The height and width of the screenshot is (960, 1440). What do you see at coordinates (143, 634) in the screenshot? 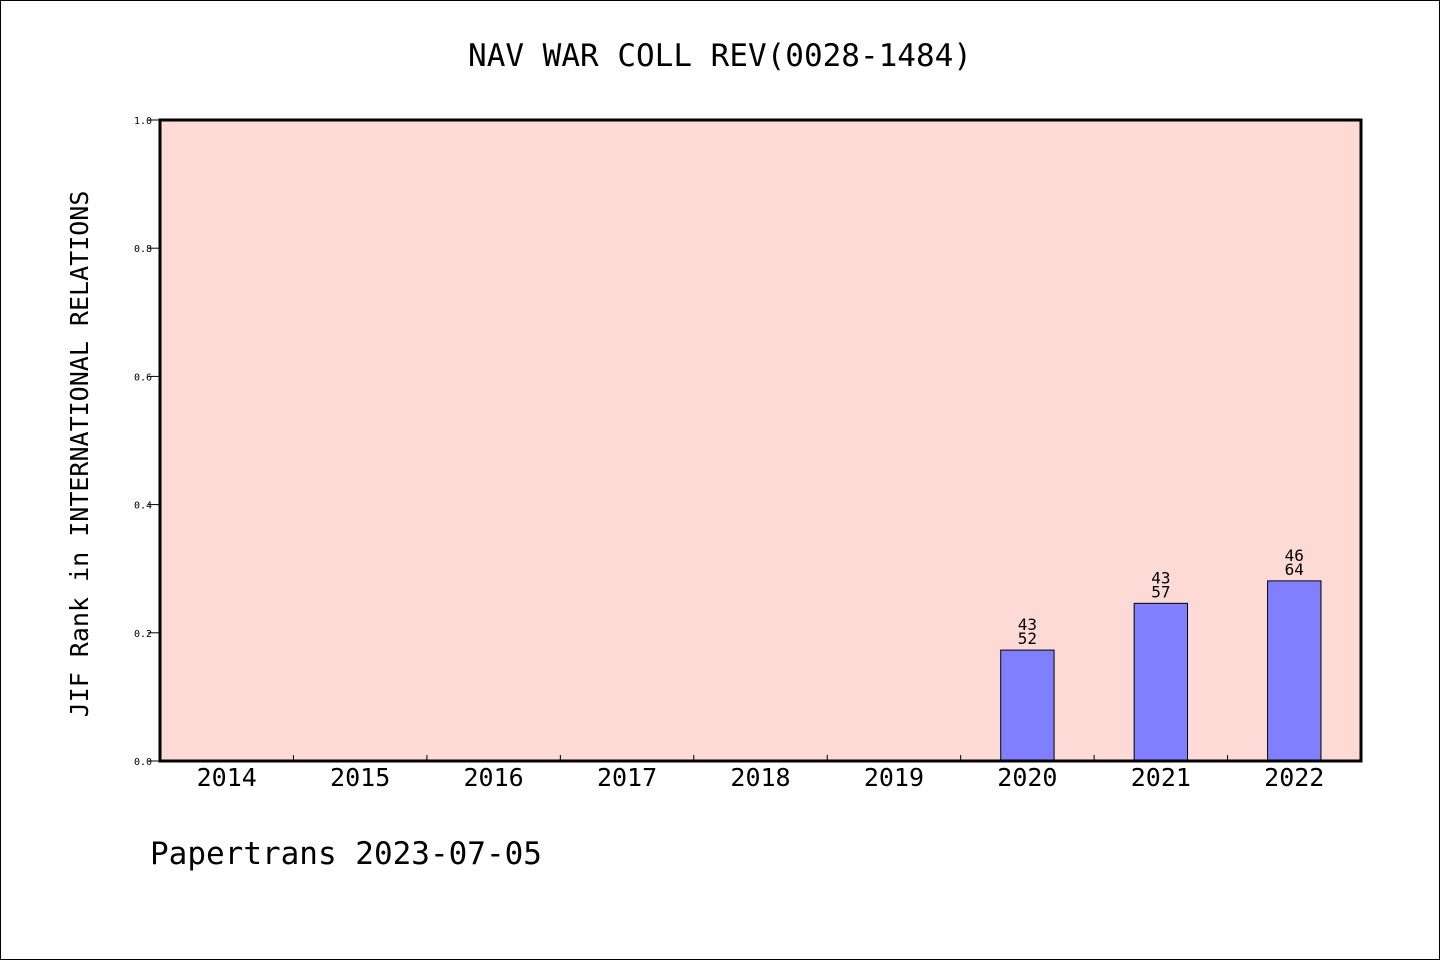
I see `y-tick-label: 0.2` at bounding box center [143, 634].